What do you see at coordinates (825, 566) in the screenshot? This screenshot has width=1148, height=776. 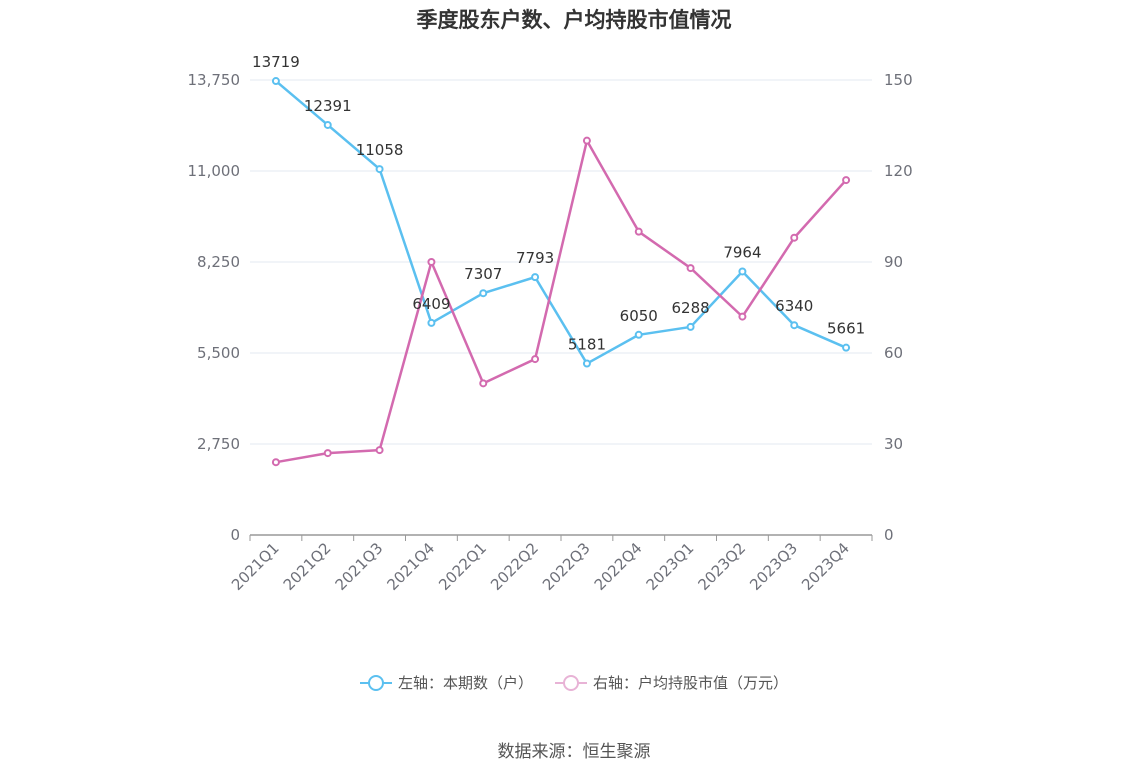 I see `x-tick-label: 2023Q4` at bounding box center [825, 566].